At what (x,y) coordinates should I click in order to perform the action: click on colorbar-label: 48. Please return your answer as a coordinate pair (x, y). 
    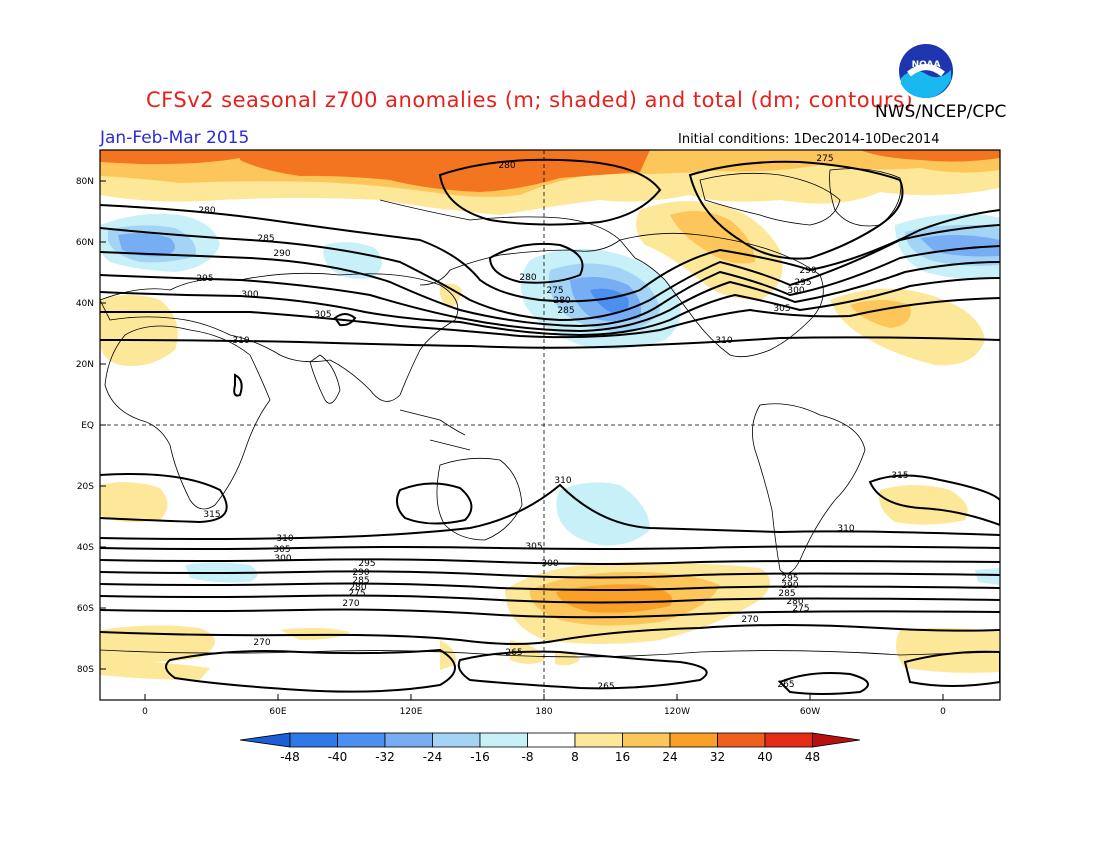
    Looking at the image, I should click on (812, 757).